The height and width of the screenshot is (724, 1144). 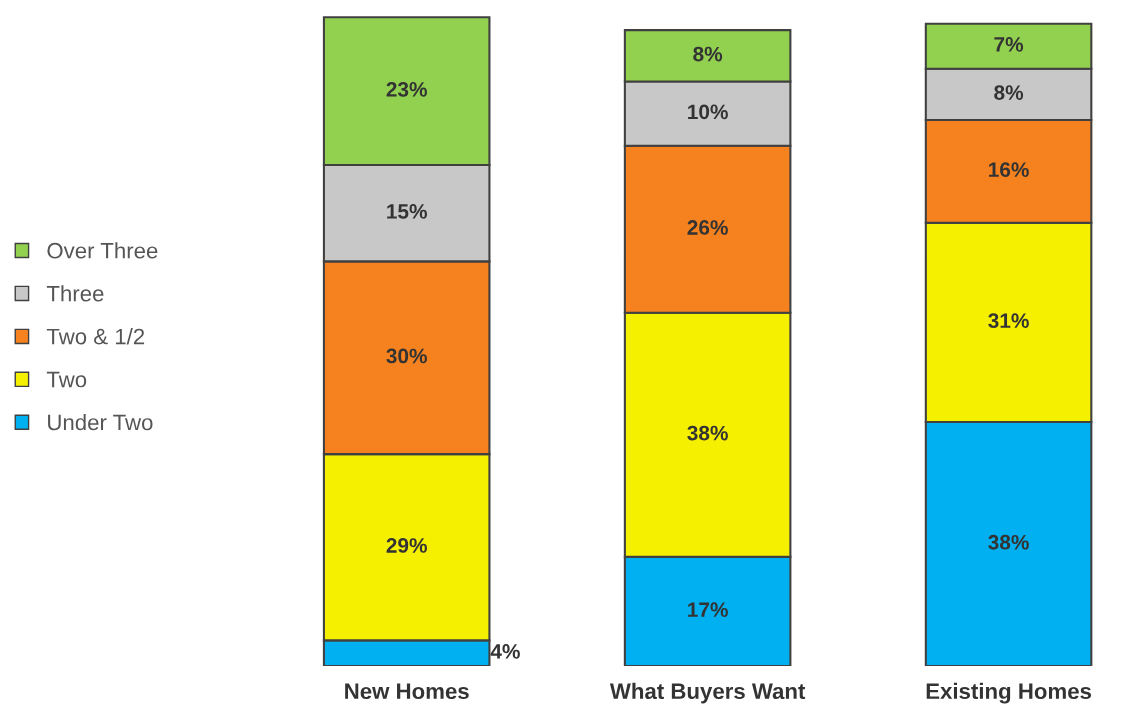 What do you see at coordinates (406, 356) in the screenshot?
I see `data-label: 30%` at bounding box center [406, 356].